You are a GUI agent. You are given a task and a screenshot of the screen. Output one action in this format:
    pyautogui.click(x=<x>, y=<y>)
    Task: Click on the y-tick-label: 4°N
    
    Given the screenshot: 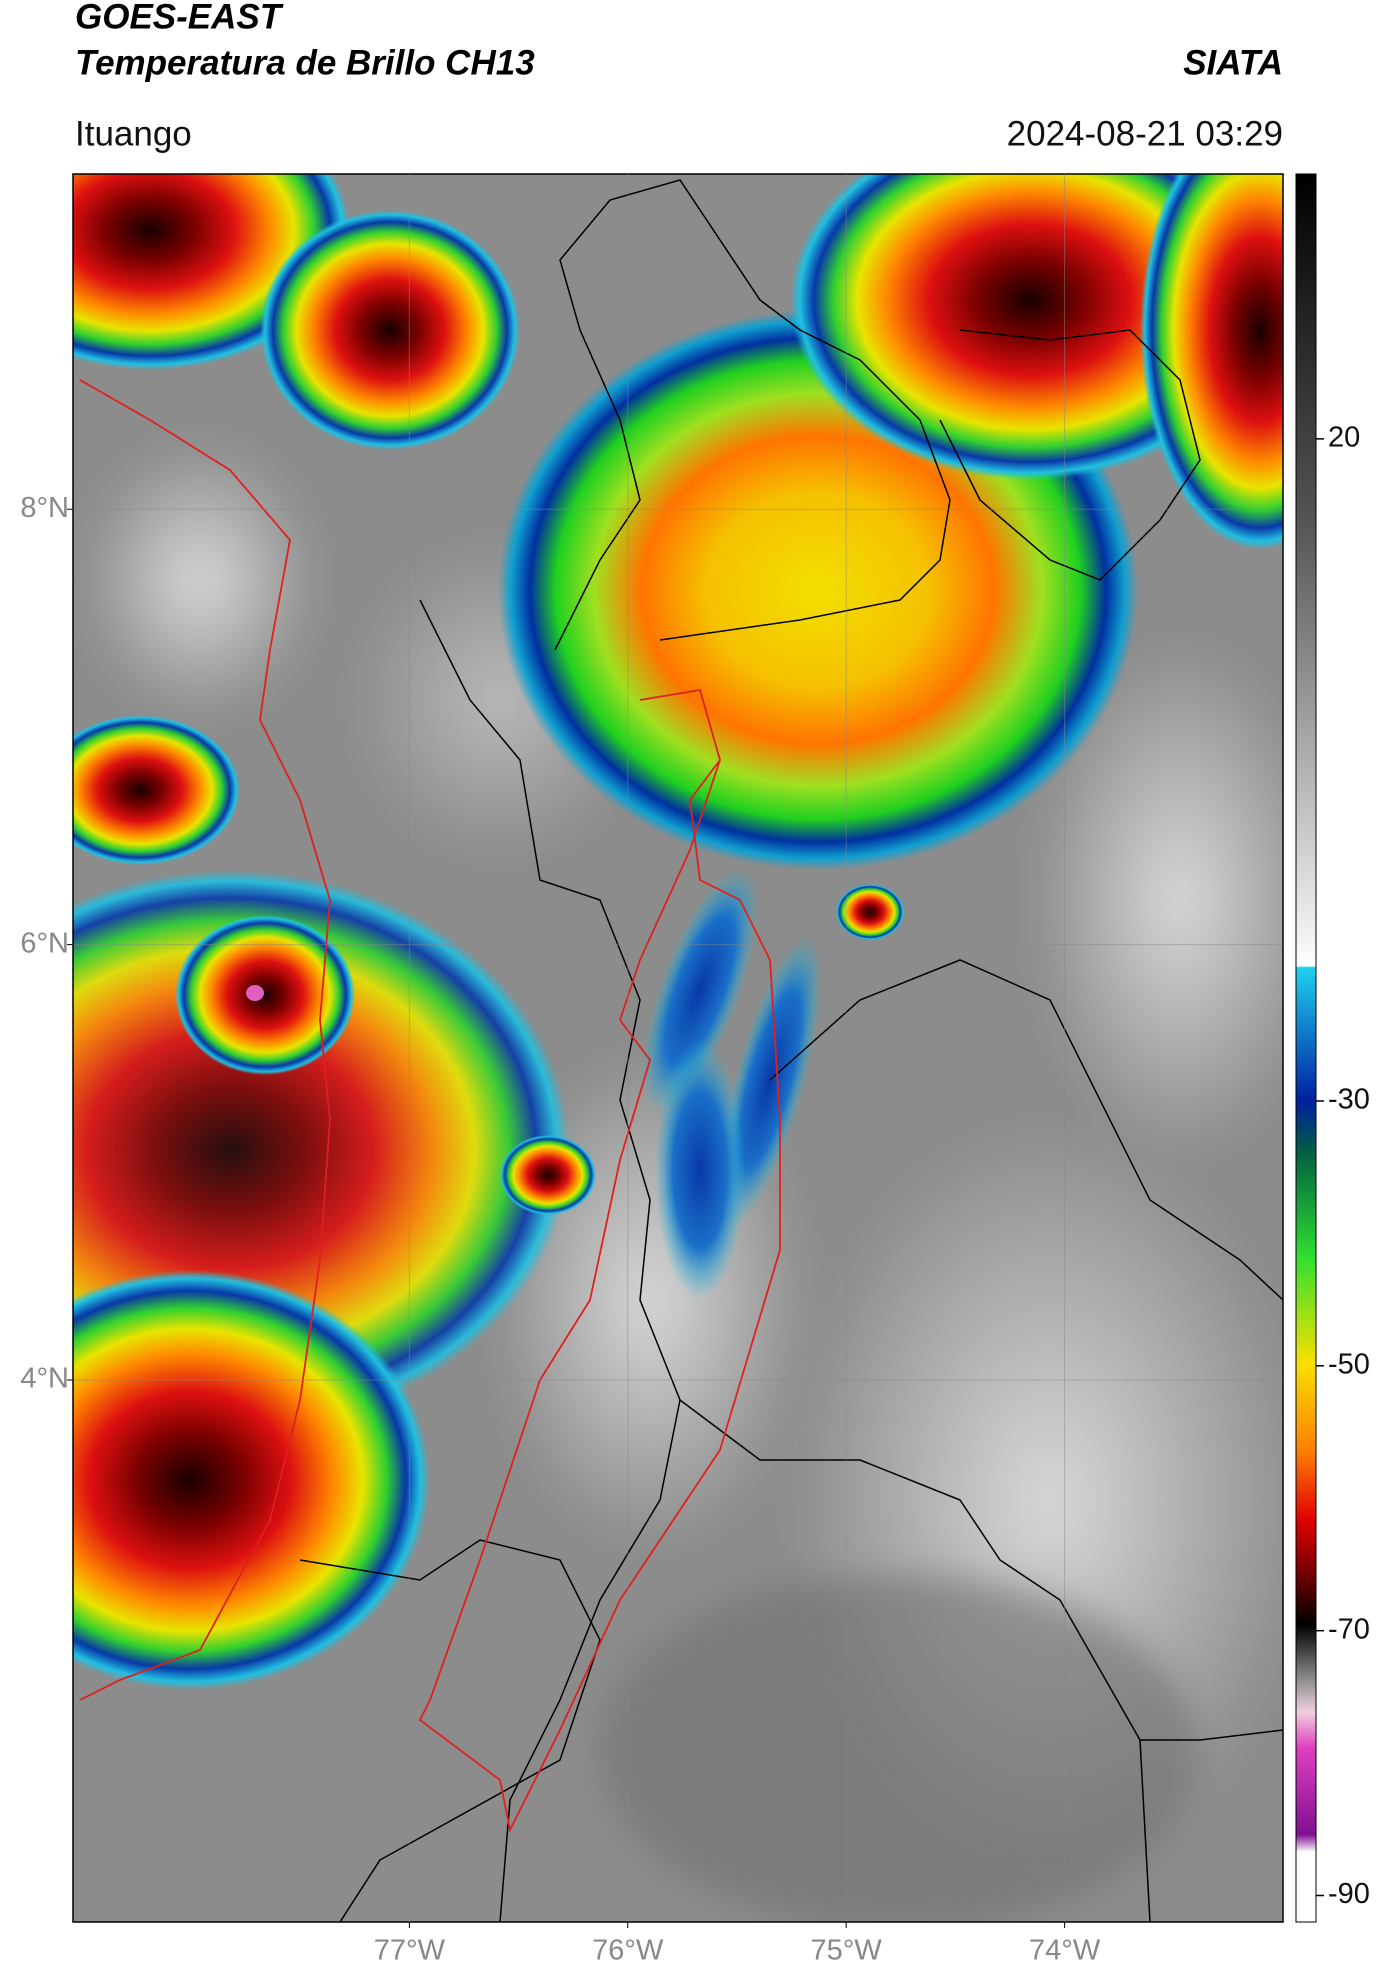 What is the action you would take?
    pyautogui.click(x=44, y=1379)
    